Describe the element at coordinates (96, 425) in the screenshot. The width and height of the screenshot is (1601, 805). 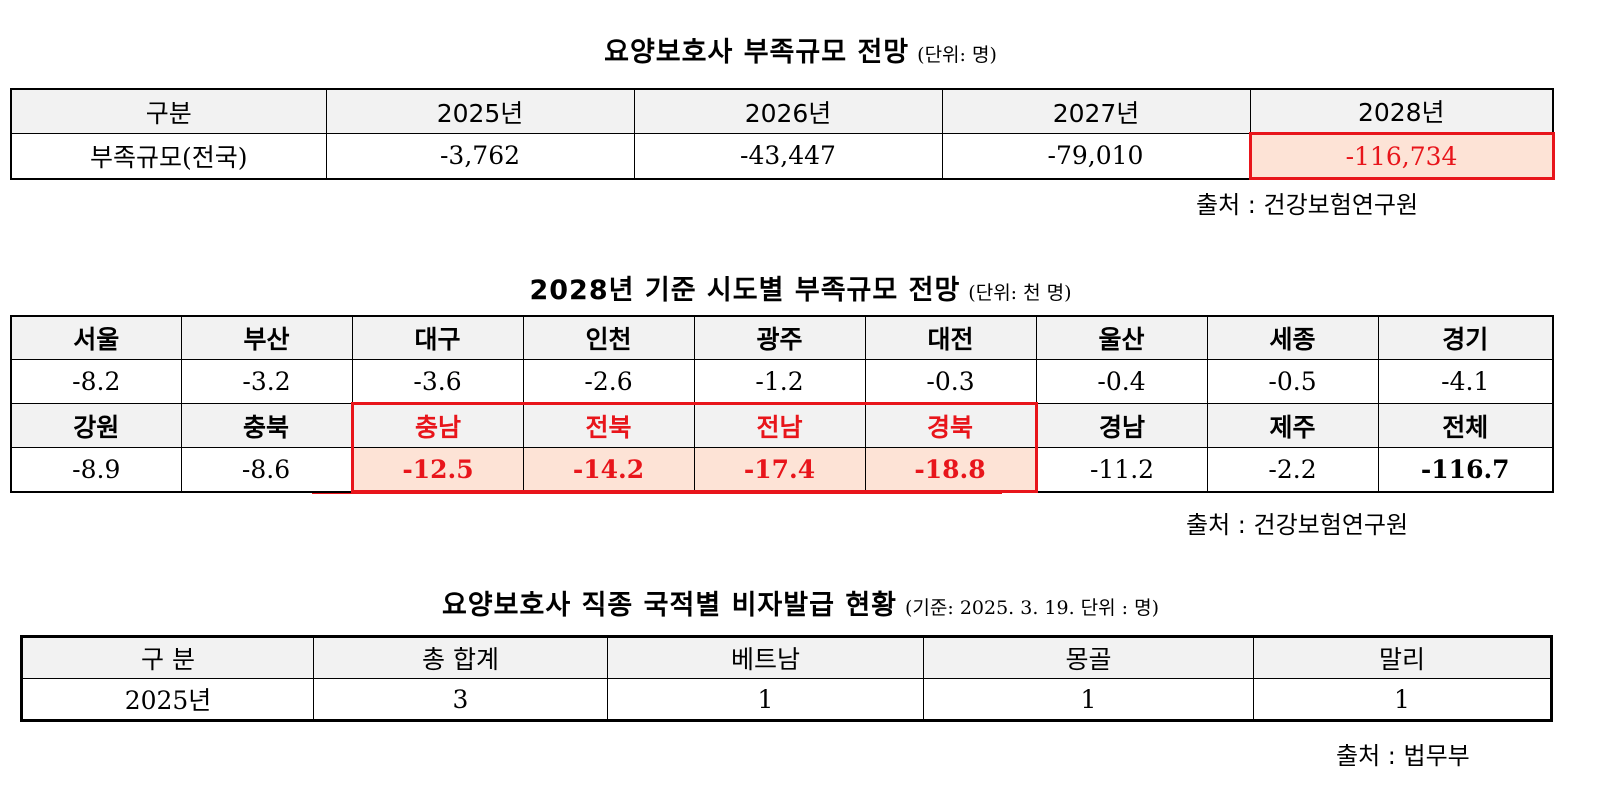
I see `region-cell: 강원` at that location.